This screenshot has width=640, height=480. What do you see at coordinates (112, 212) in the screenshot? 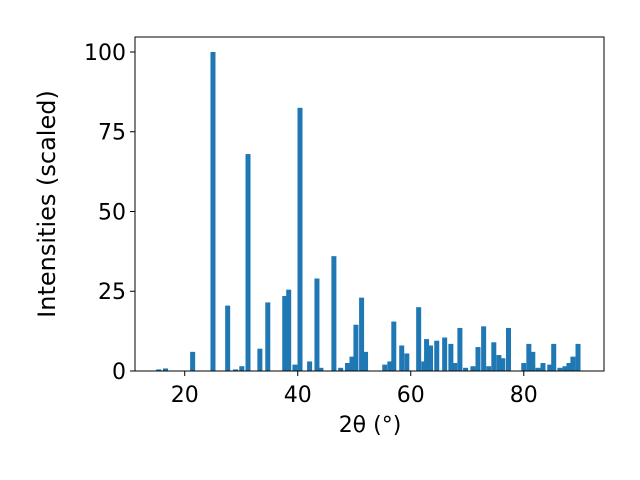
I see `y-tick-label: 50` at bounding box center [112, 212].